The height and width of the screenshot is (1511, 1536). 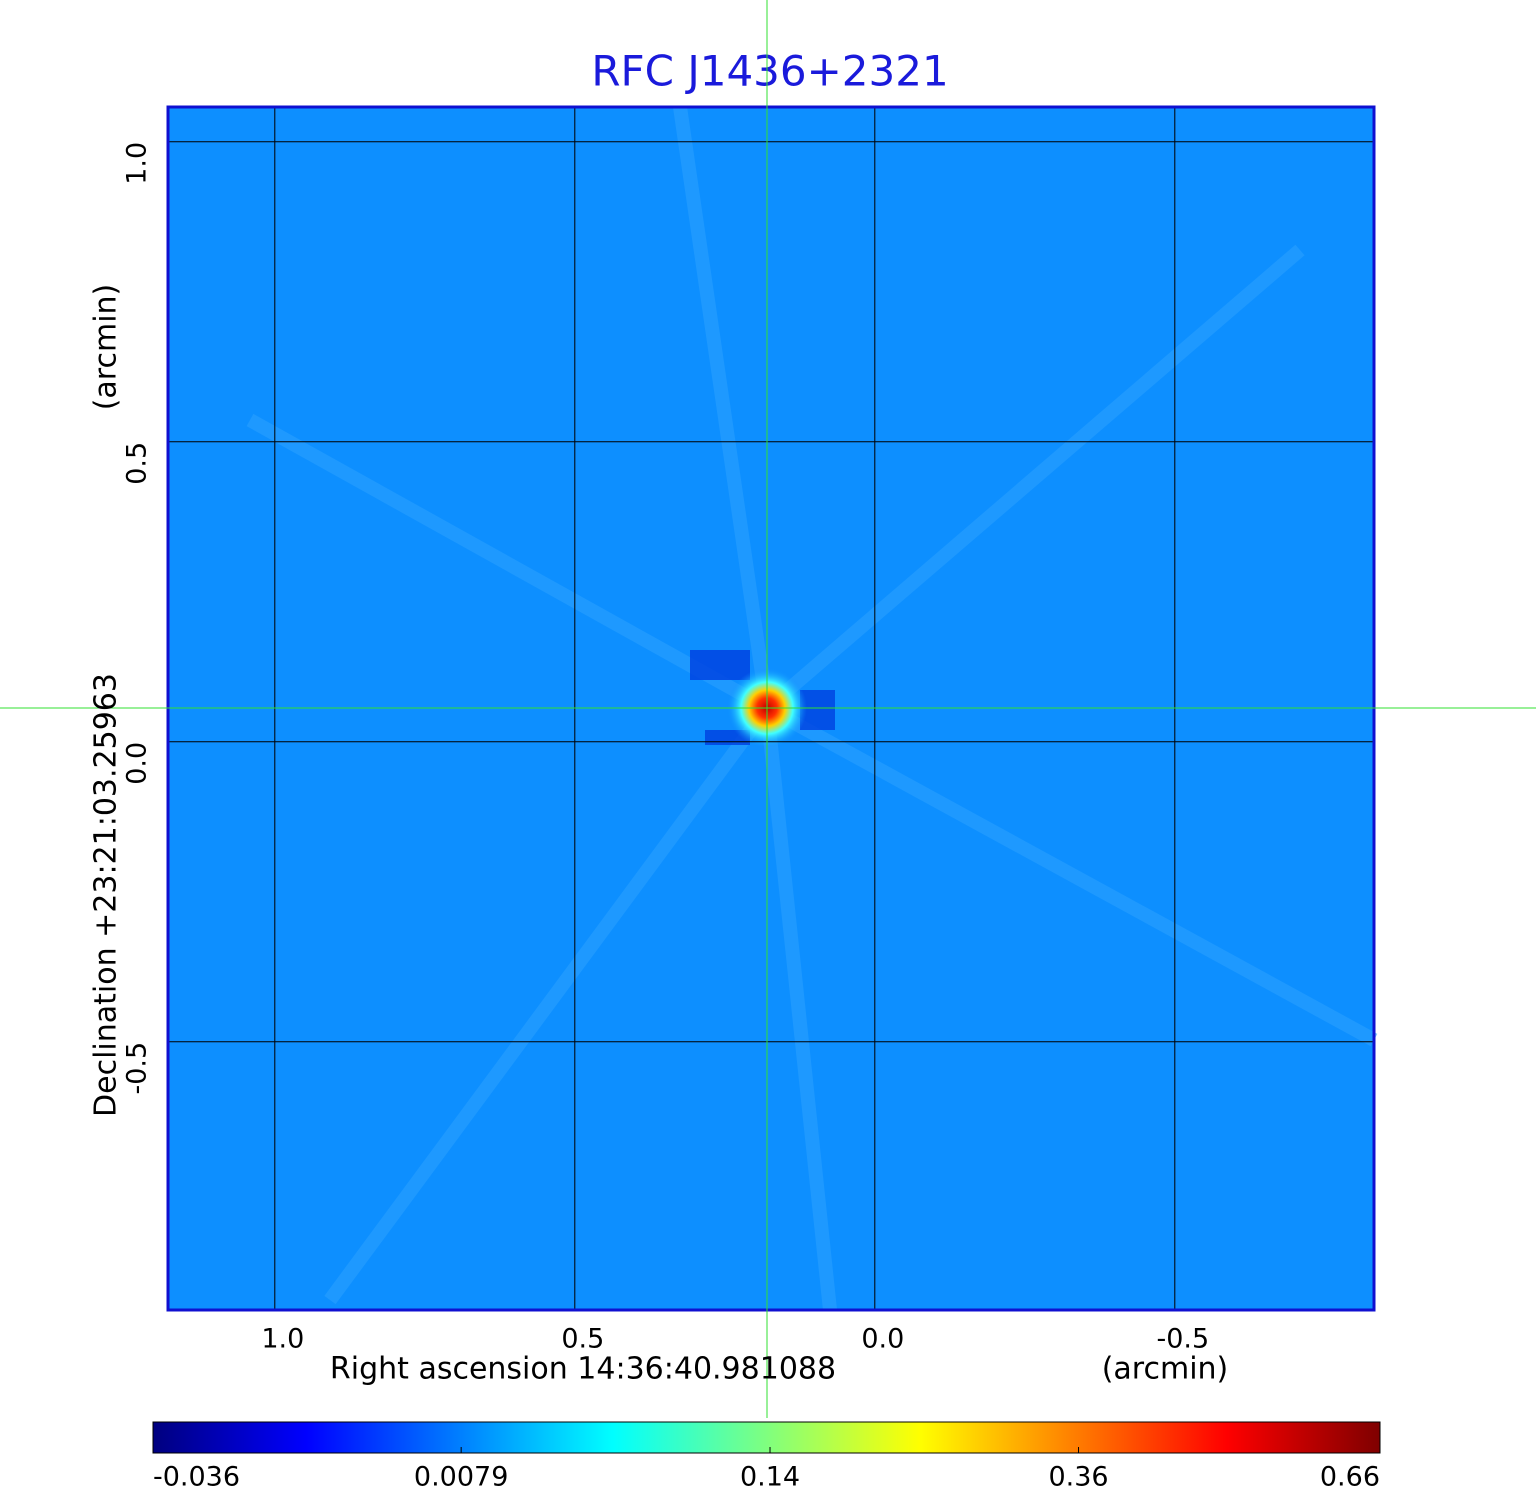 I want to click on y-axis-label: Declination +23:21:03.25963, so click(x=106, y=895).